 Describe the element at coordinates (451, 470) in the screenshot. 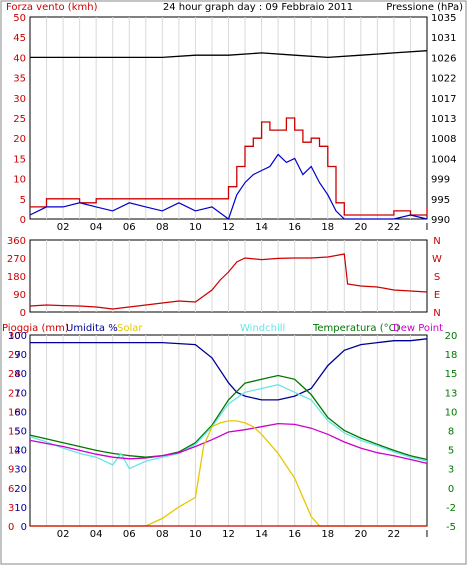

I see `temperature-tick-label: 3` at that location.